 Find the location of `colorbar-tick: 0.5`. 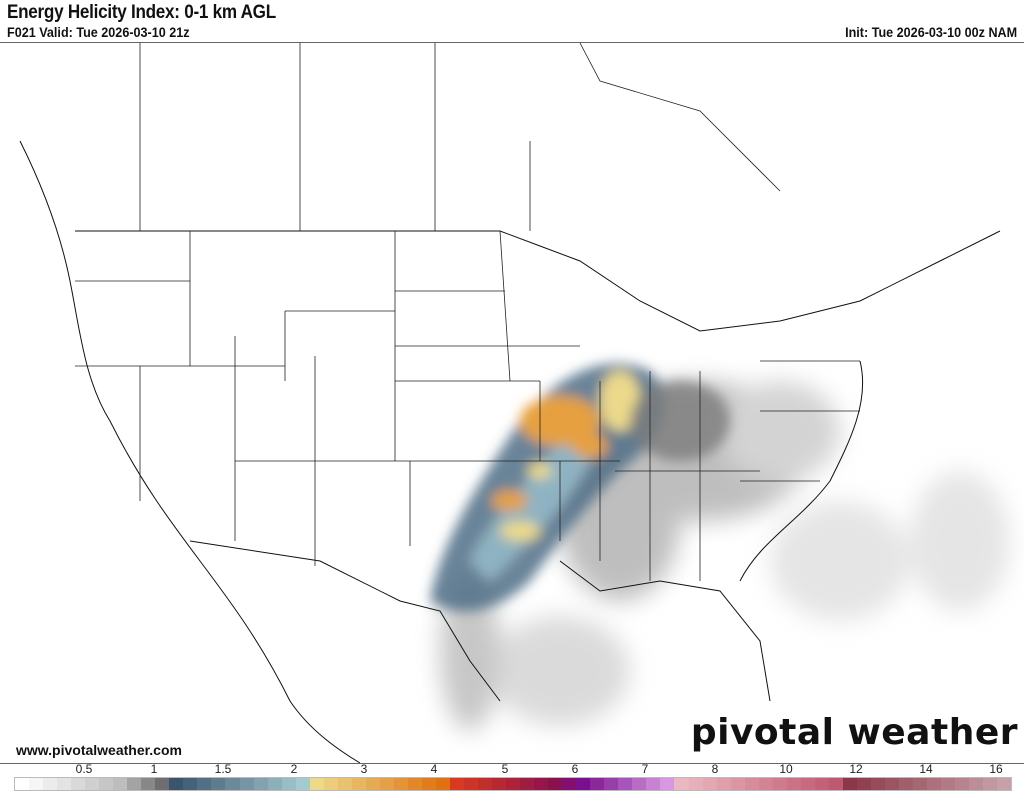

colorbar-tick: 0.5 is located at coordinates (84, 769).